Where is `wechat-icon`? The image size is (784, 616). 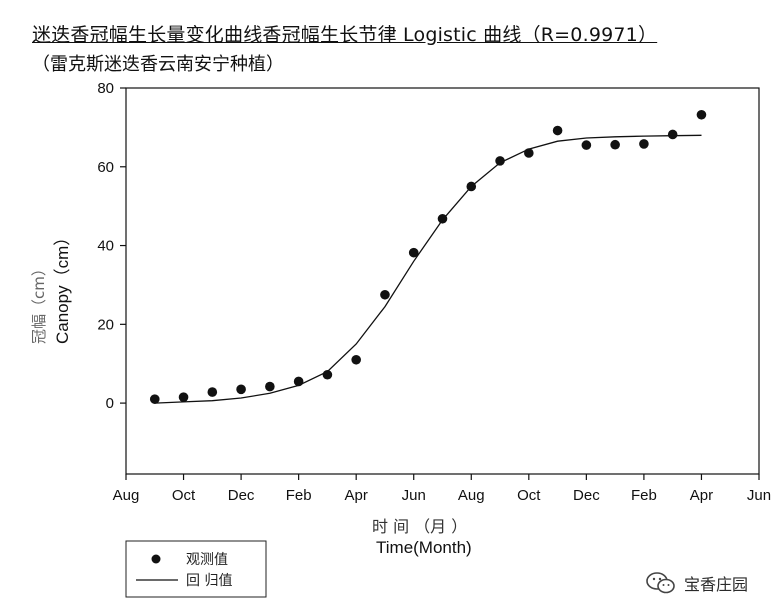
wechat-icon is located at coordinates (660, 583).